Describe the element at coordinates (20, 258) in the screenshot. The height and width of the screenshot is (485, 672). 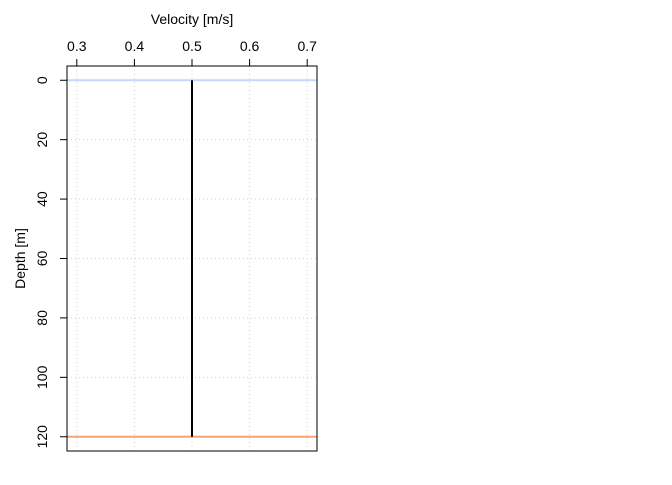
I see `y-axis-label: Depth [m]` at that location.